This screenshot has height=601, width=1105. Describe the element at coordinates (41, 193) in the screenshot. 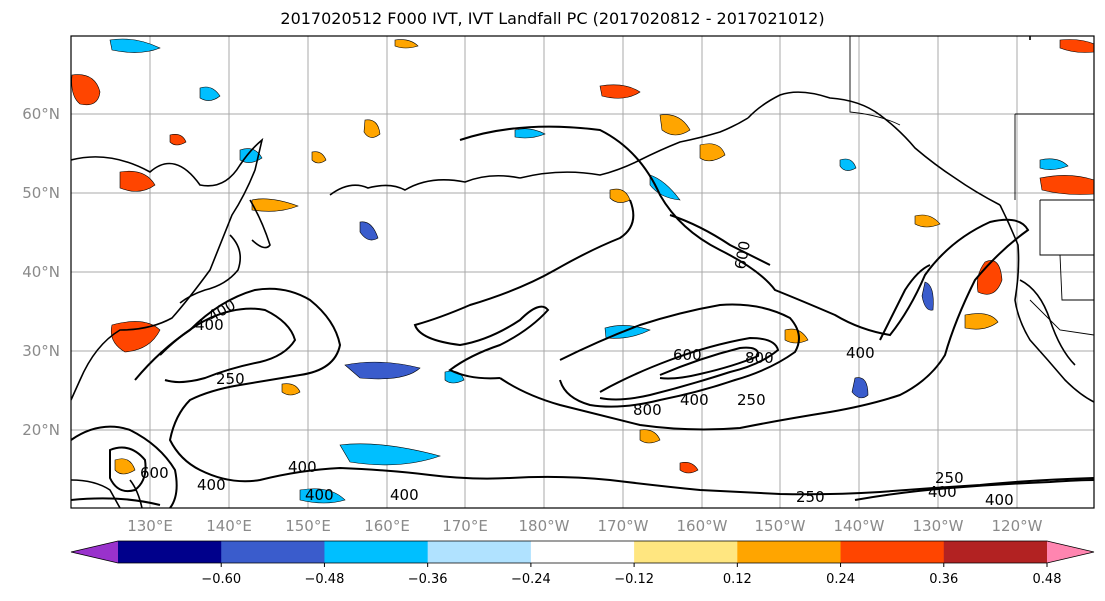

I see `lat-label: 50°N` at that location.